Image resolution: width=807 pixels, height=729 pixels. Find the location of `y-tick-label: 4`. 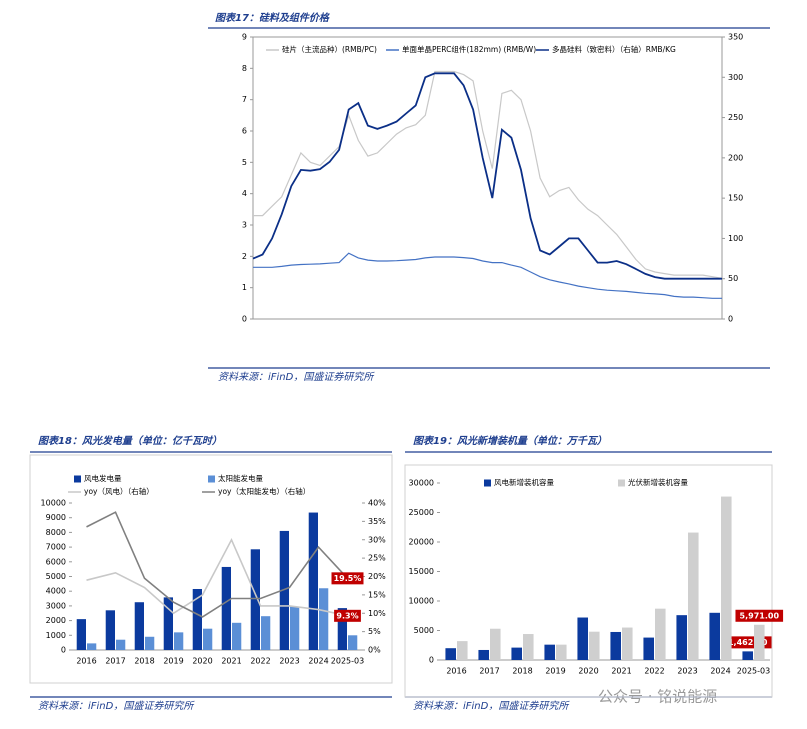

y-tick-label: 4 is located at coordinates (244, 193).